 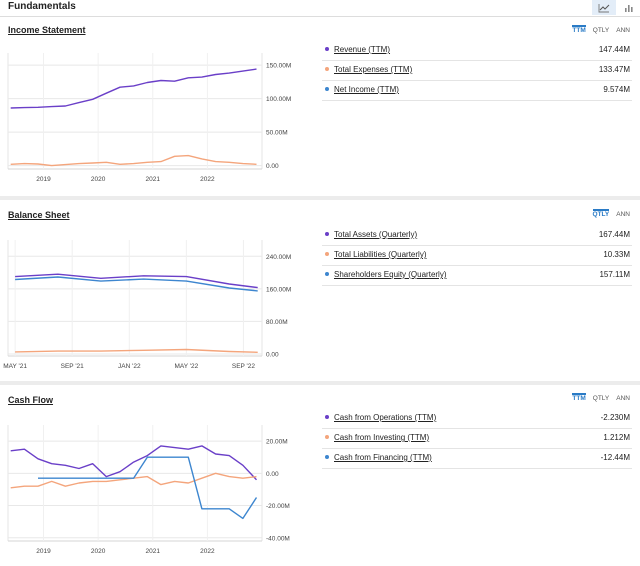 What do you see at coordinates (278, 289) in the screenshot?
I see `y-tick-label: 160.00M` at bounding box center [278, 289].